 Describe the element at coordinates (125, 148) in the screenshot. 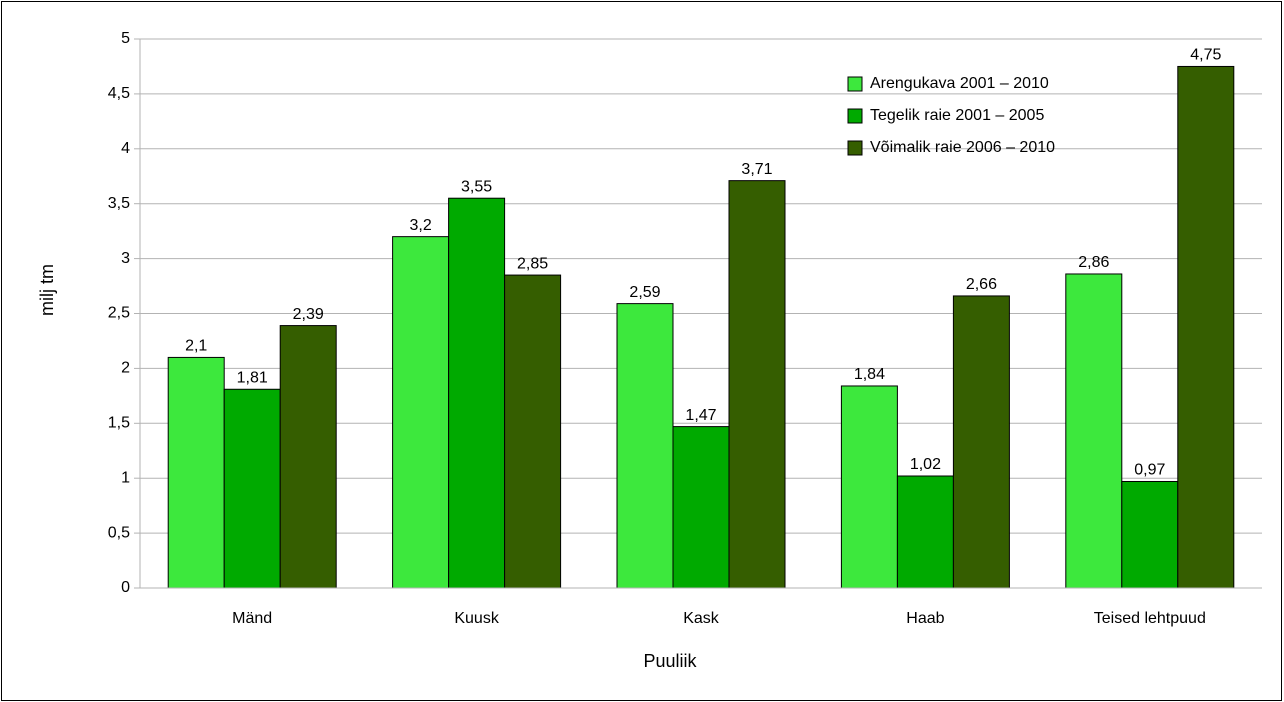

I see `y-tick-label: 4` at that location.